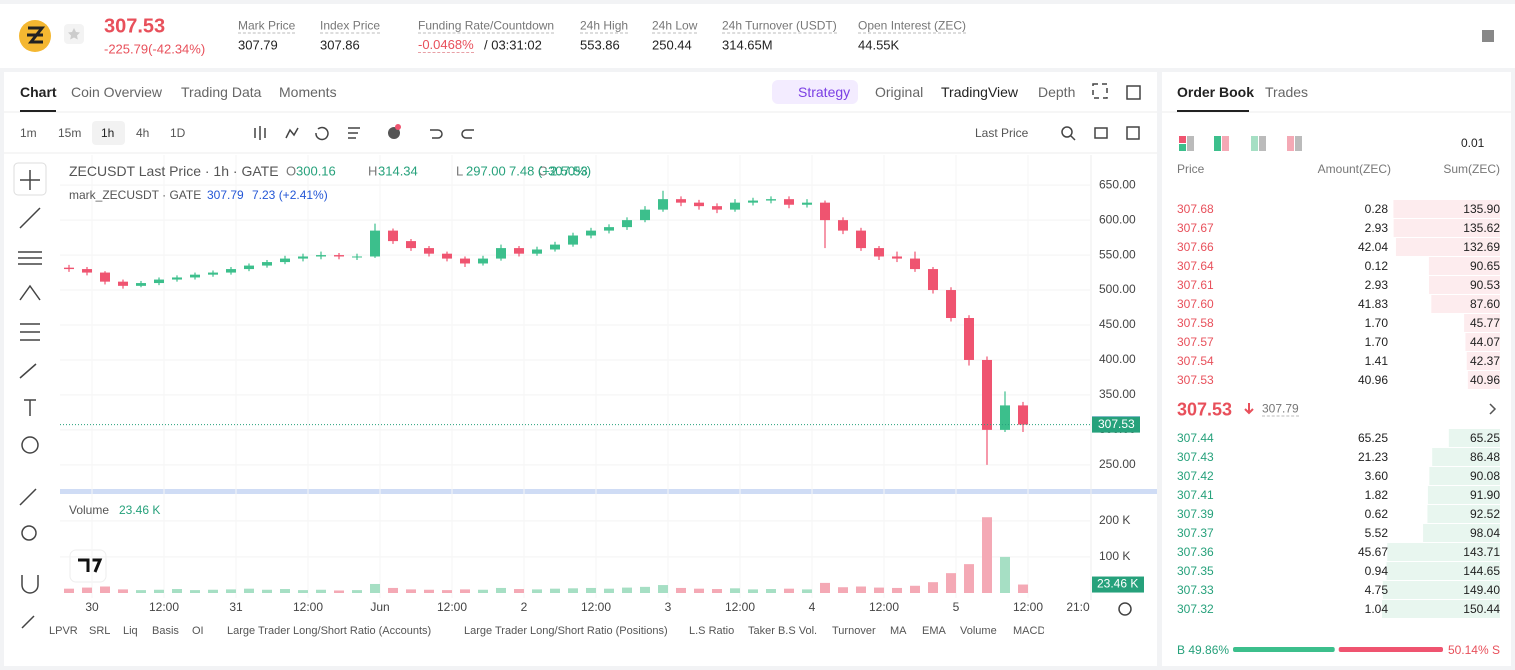 This screenshot has height=670, width=1515. What do you see at coordinates (1484, 285) in the screenshot?
I see `ob-sum: 90.53` at bounding box center [1484, 285].